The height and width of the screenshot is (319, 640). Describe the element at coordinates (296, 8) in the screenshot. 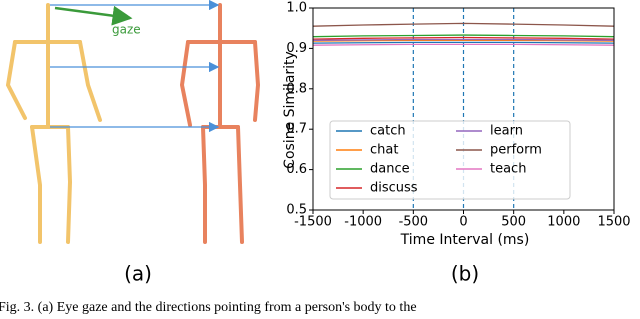

I see `y-tick-label: 1.0` at that location.